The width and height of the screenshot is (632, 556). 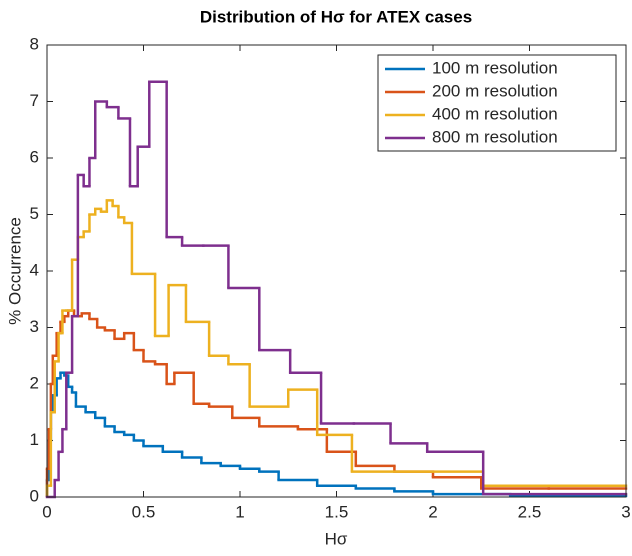 What do you see at coordinates (144, 511) in the screenshot?
I see `x-tick-label: 0.5` at bounding box center [144, 511].